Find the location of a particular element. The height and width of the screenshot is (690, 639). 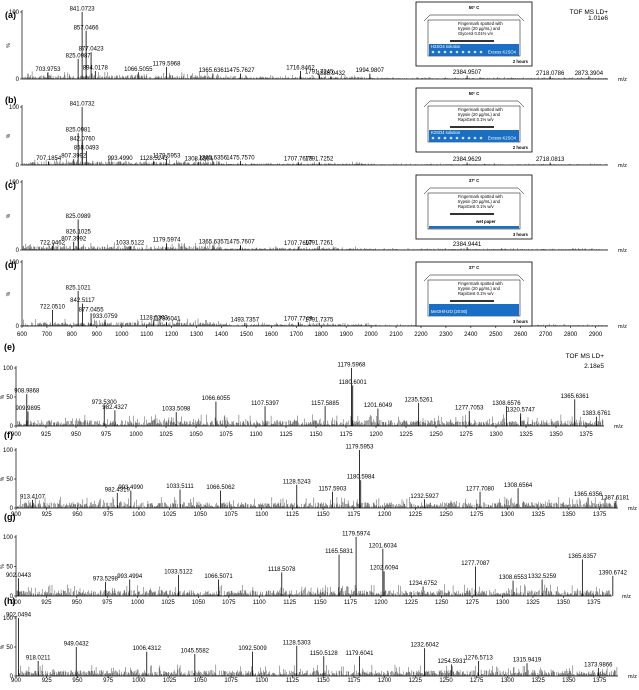

peak-label: 1066.5071 is located at coordinates (218, 577).